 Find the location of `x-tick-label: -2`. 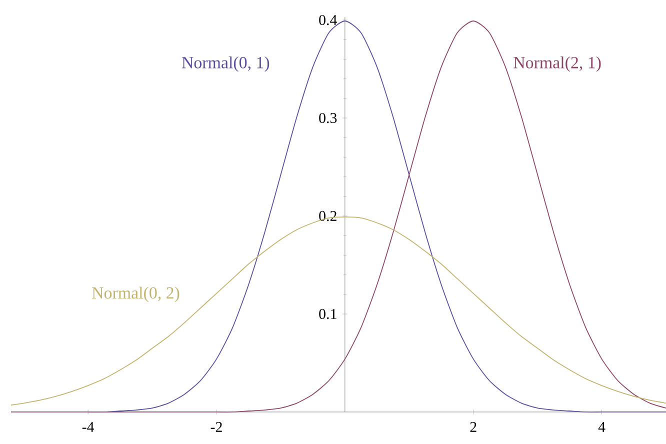

x-tick-label: -2 is located at coordinates (216, 427).